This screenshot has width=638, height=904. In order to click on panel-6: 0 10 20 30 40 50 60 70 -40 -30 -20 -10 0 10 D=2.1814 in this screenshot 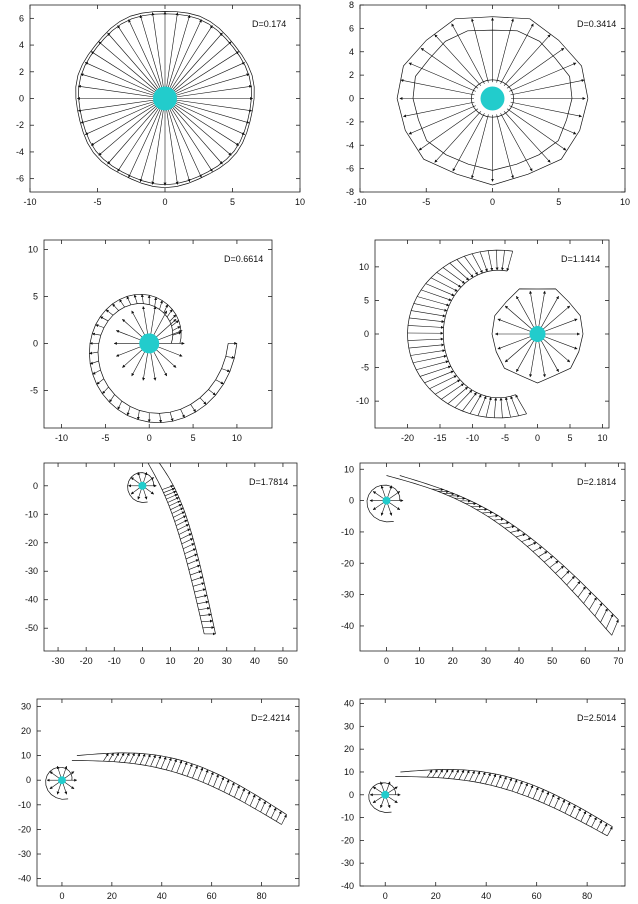, I will do `click(483, 564)`.